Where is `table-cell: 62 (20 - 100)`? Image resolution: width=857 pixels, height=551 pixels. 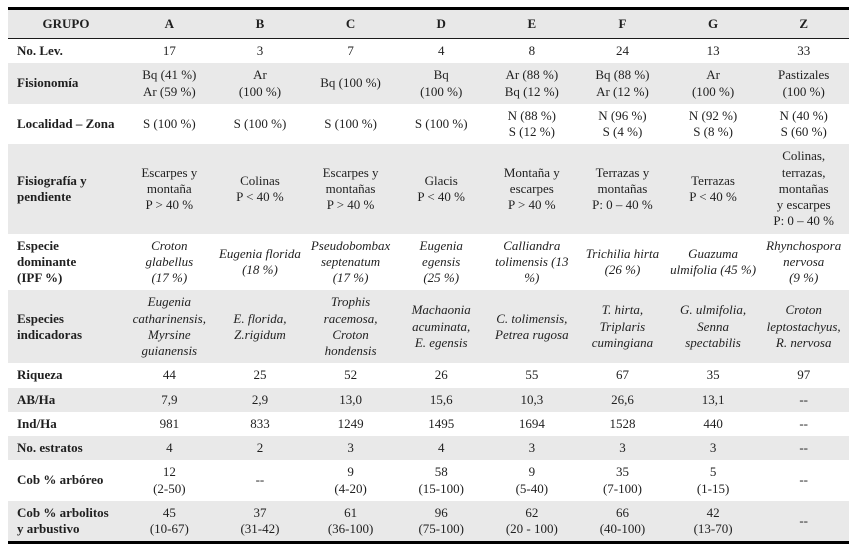 table-cell: 62 (20 - 100) is located at coordinates (532, 521).